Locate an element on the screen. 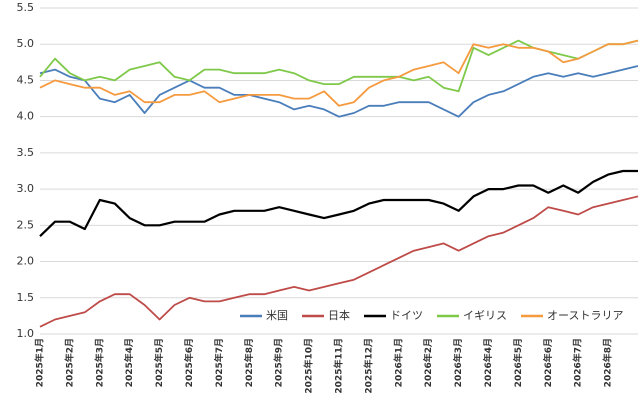  y-tick-label: 4.5 is located at coordinates (26, 79).